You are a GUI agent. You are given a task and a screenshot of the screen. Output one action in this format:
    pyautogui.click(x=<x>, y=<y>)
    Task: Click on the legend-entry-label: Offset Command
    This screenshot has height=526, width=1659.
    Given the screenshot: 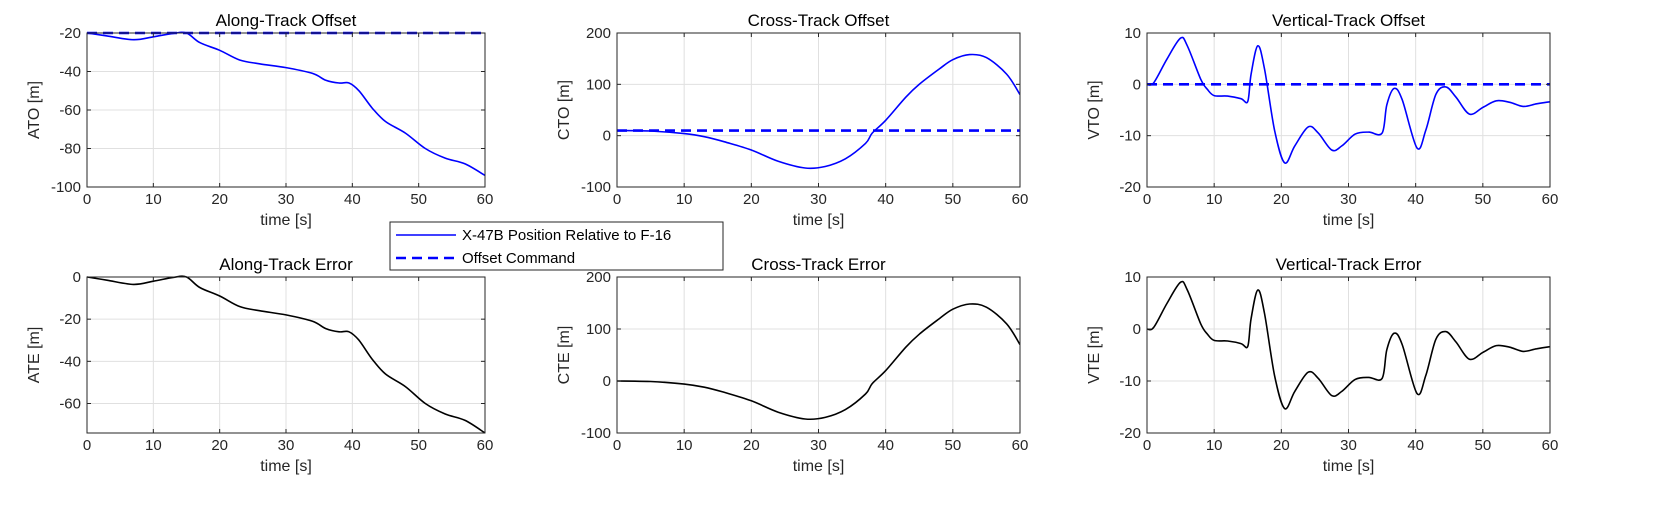 What is the action you would take?
    pyautogui.click(x=518, y=258)
    